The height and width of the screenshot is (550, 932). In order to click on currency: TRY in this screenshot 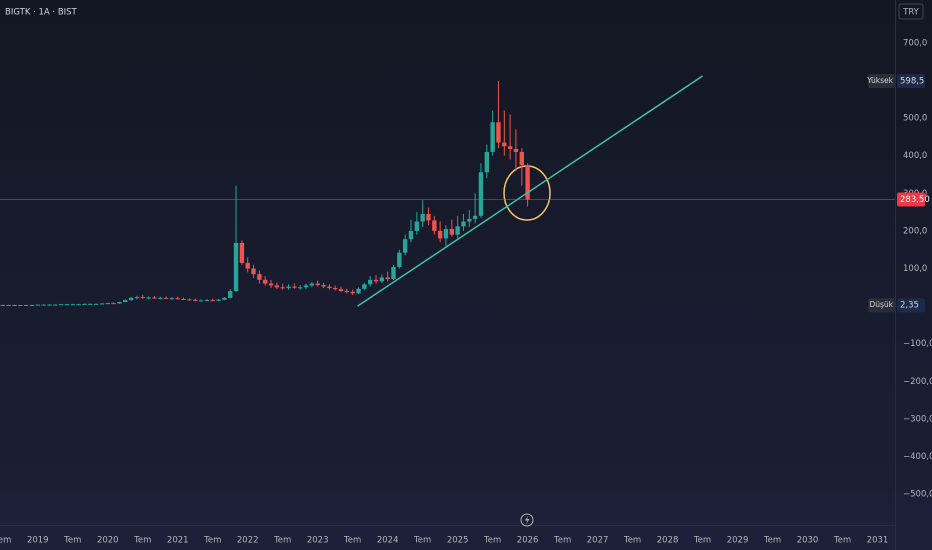, I will do `click(911, 13)`.